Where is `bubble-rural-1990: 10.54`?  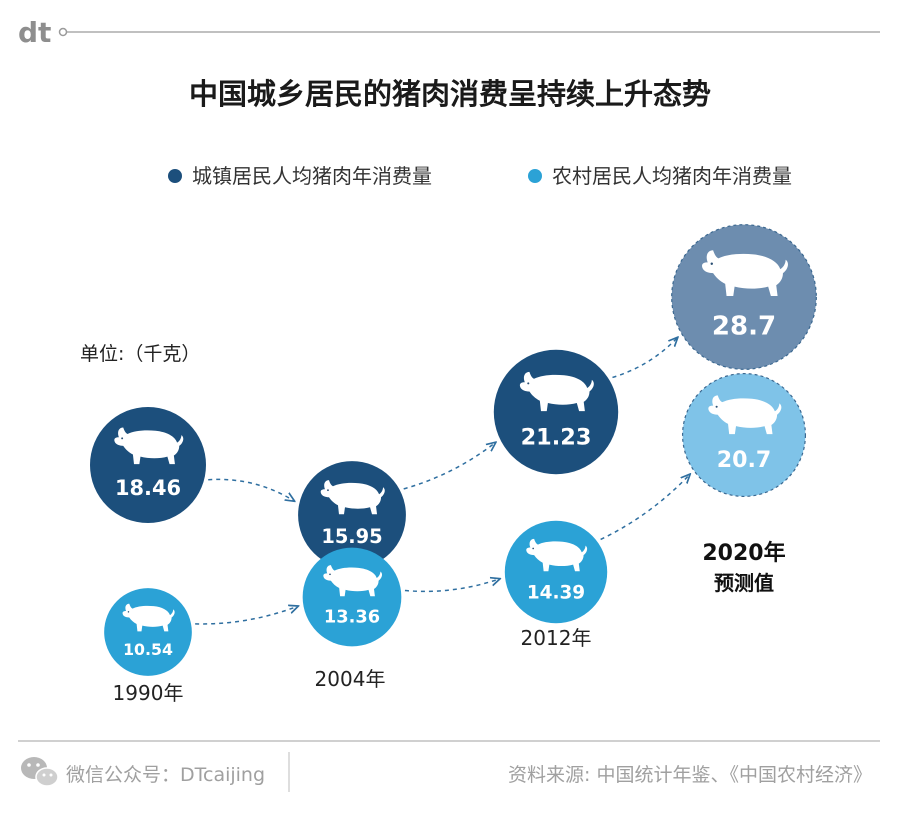 bubble-rural-1990: 10.54 is located at coordinates (148, 632).